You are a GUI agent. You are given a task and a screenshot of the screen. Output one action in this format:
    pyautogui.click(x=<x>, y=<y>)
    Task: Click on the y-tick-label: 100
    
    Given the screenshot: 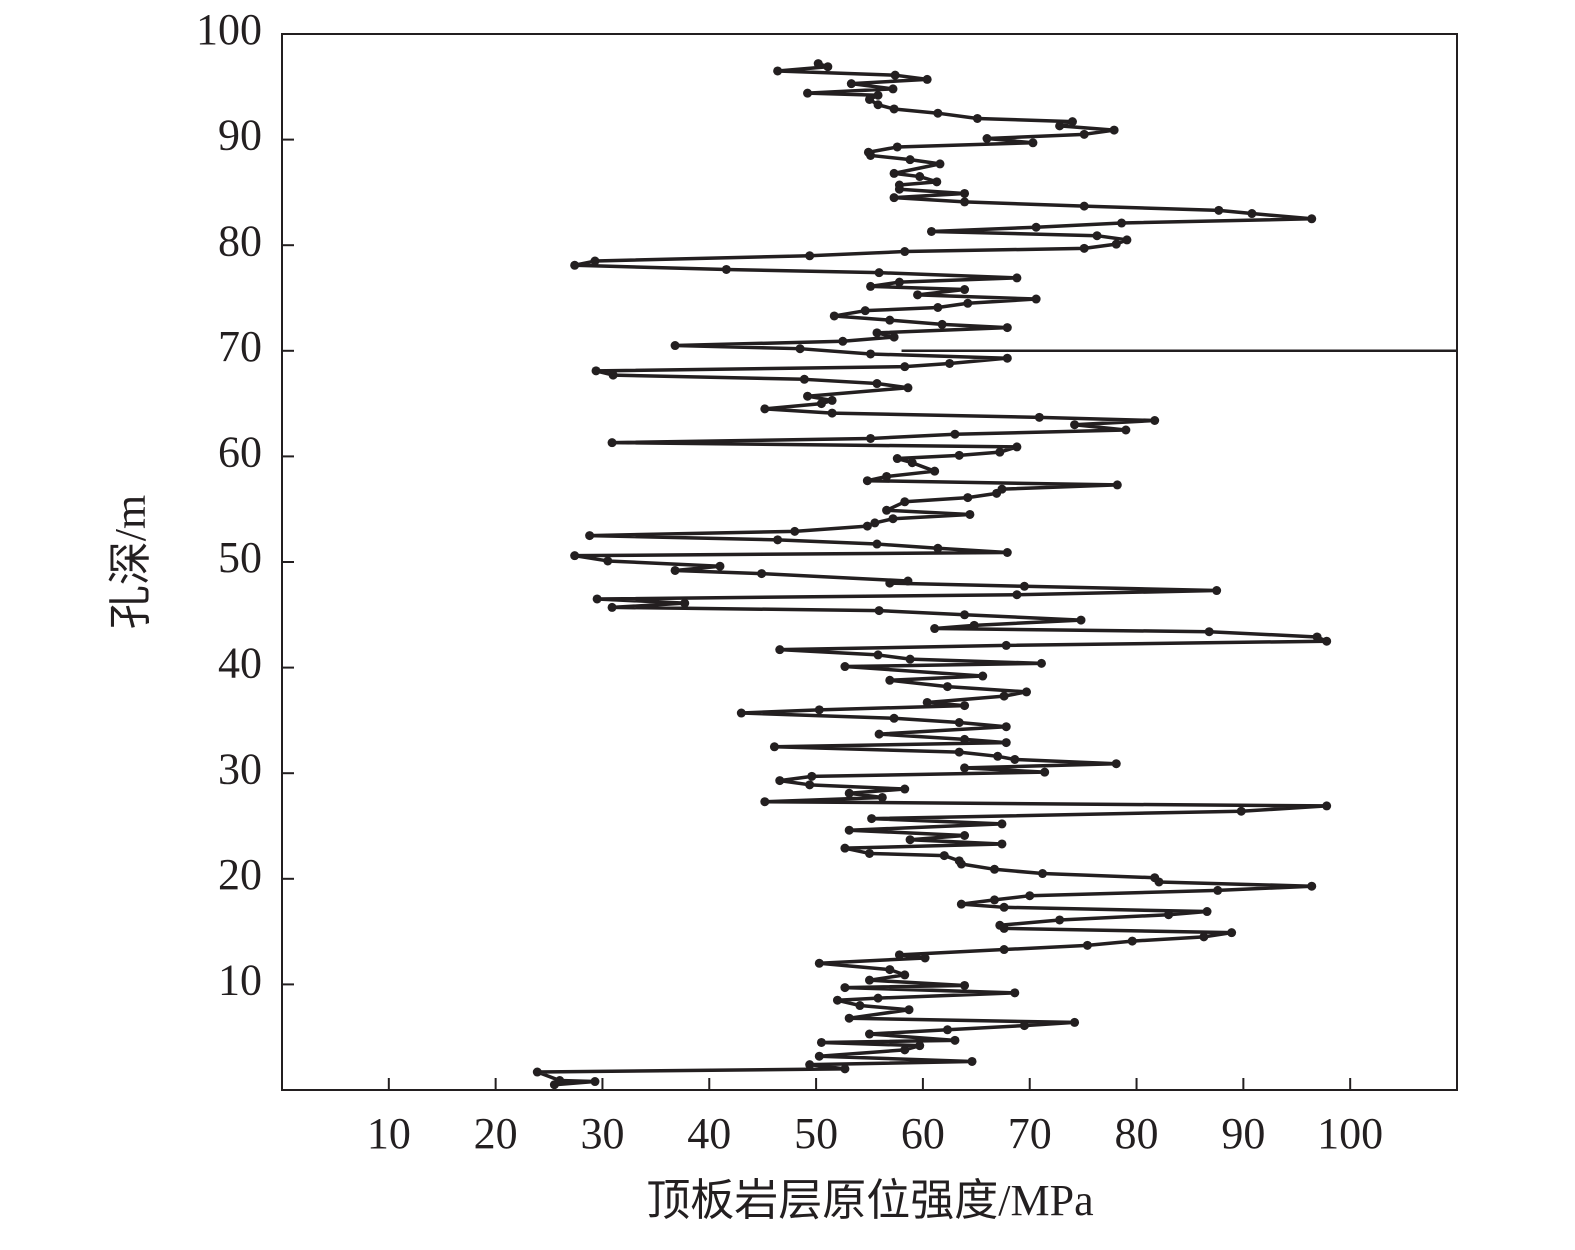 What is the action you would take?
    pyautogui.click(x=229, y=29)
    